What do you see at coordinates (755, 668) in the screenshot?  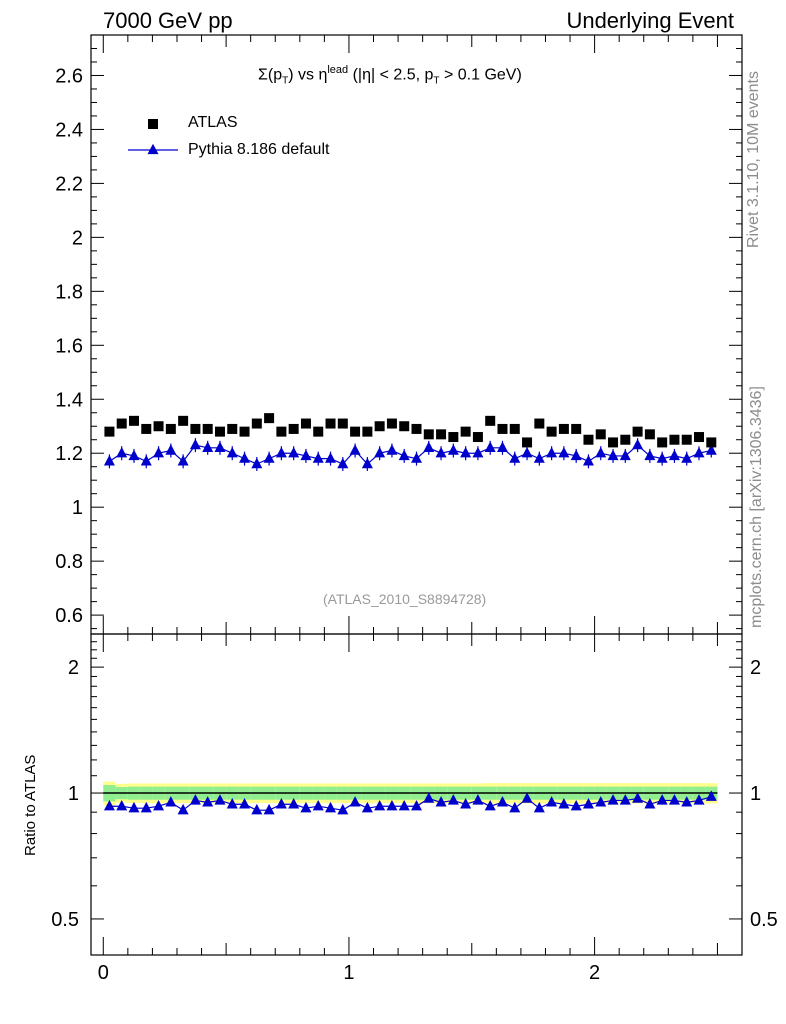 I see `ratio-ytick-label-right: 2` at bounding box center [755, 668].